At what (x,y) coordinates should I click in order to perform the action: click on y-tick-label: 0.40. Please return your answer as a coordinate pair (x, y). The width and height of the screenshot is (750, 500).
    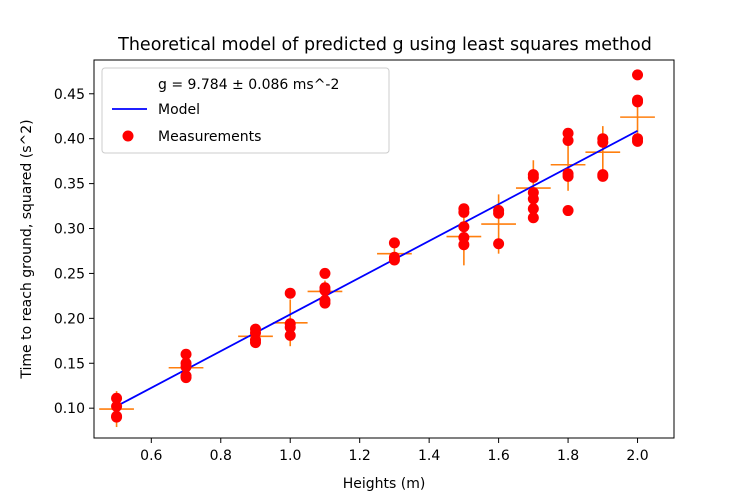
    Looking at the image, I should click on (69, 140).